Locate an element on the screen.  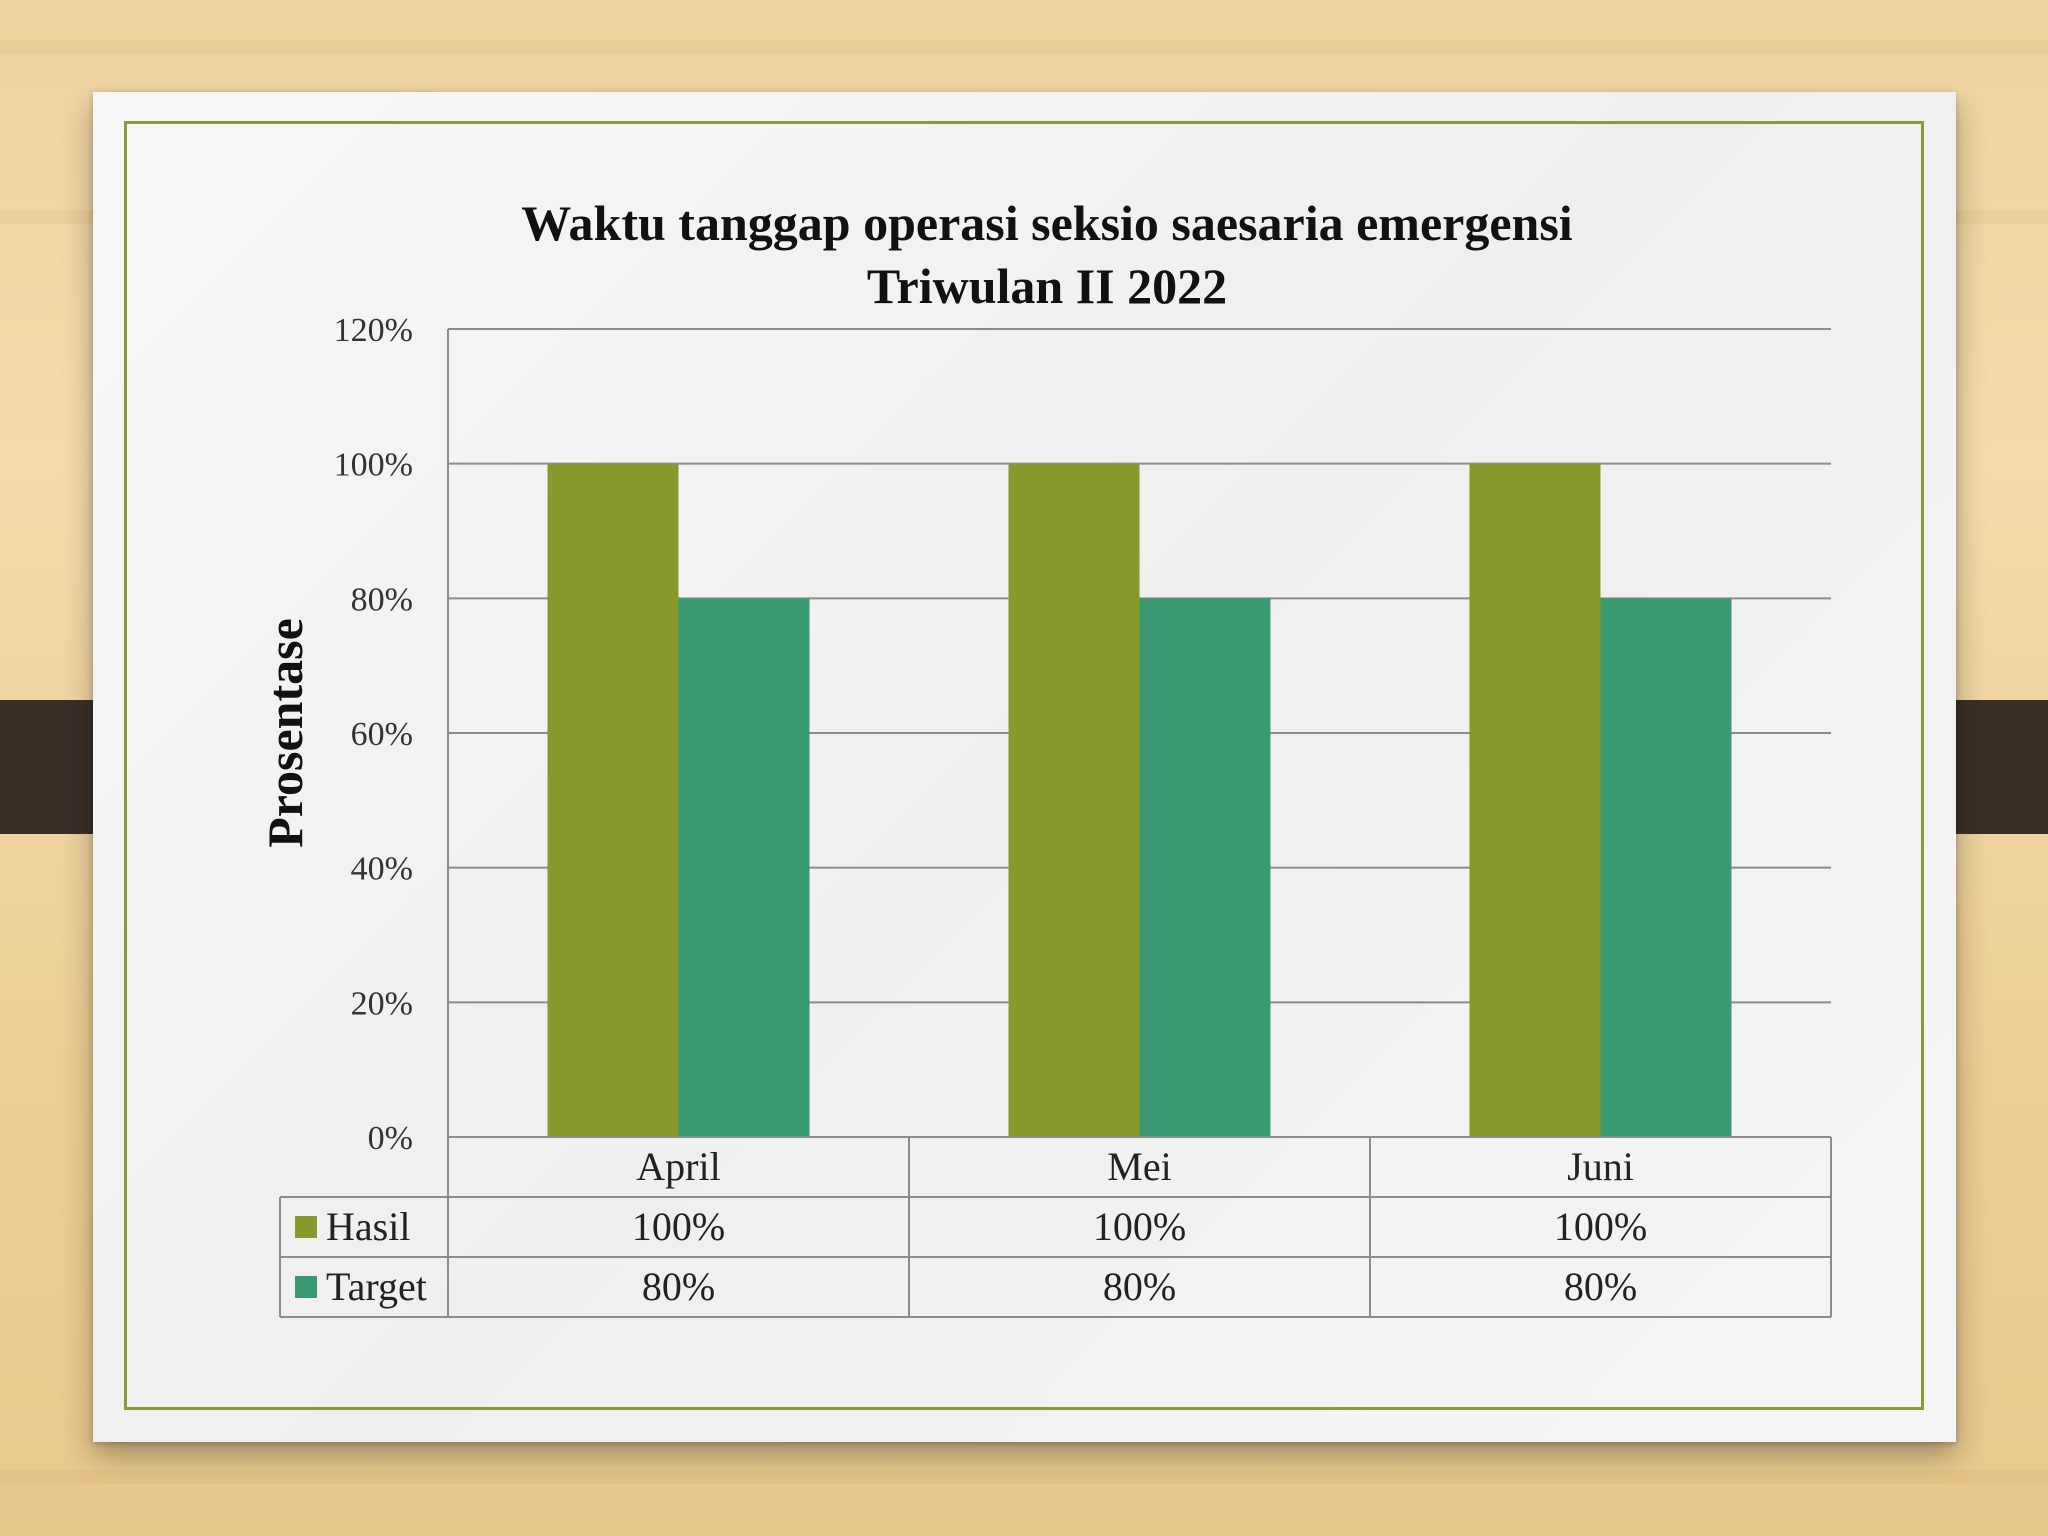
bar-hasil-april is located at coordinates (613, 800).